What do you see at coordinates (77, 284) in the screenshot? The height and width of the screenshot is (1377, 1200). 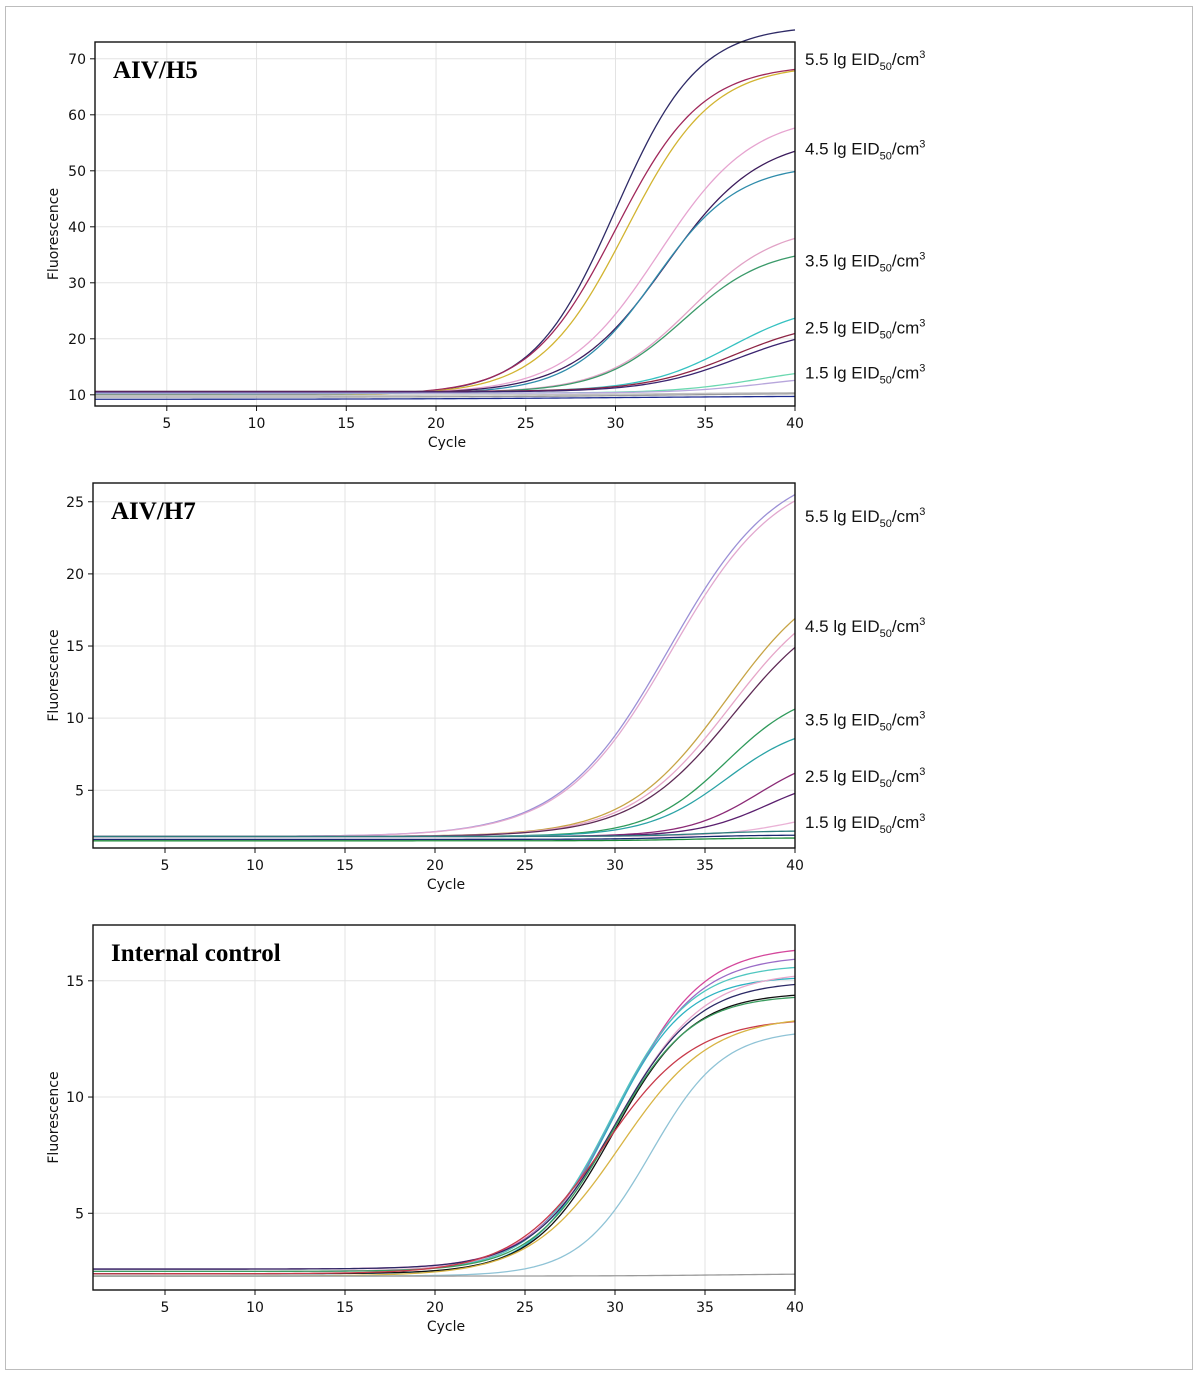 I see `y-tick-label: 30` at bounding box center [77, 284].